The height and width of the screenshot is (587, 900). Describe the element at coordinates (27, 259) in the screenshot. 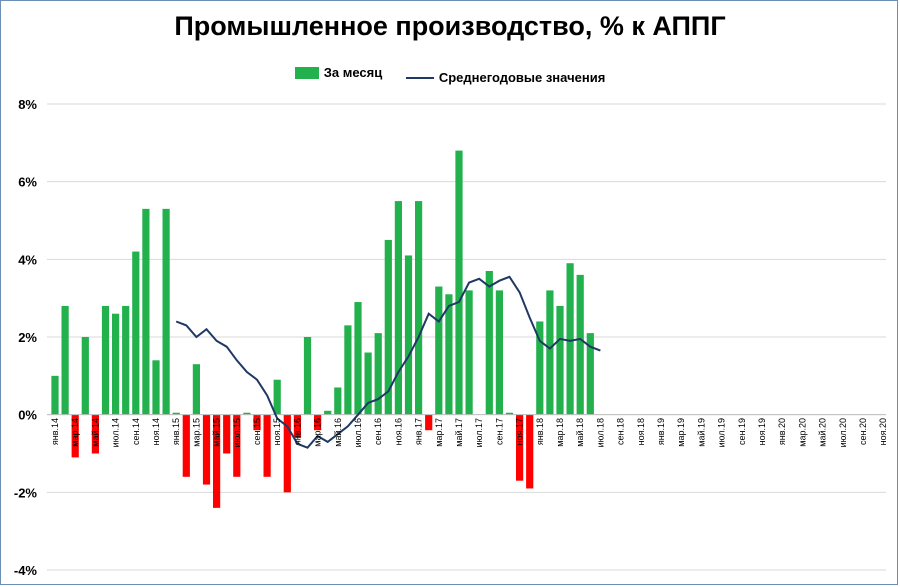

I see `y-tick-label: 4%` at that location.